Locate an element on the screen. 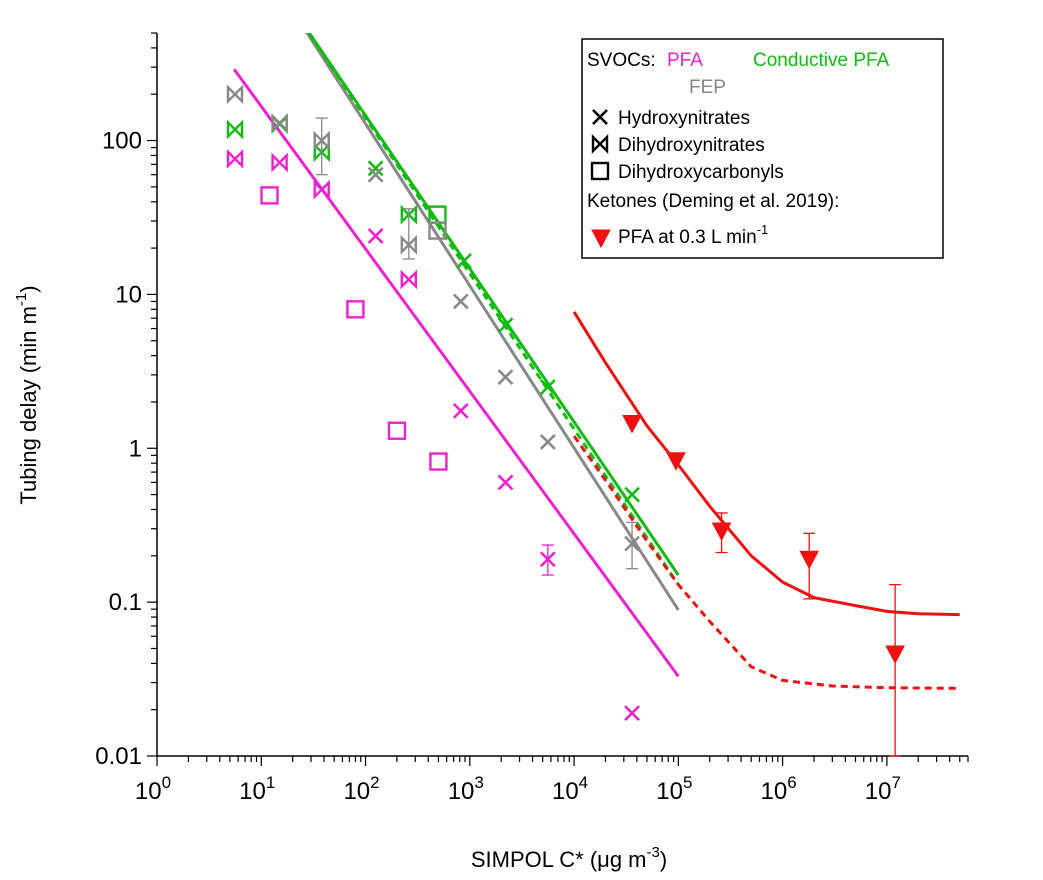 This screenshot has height=880, width=1043. y-tick-label: 10 is located at coordinates (128, 294).